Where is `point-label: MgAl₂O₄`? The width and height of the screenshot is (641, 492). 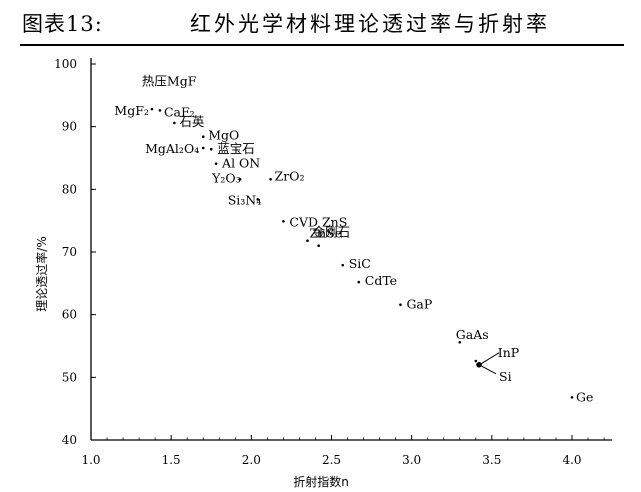 point-label: MgAl₂O₄ is located at coordinates (172, 148).